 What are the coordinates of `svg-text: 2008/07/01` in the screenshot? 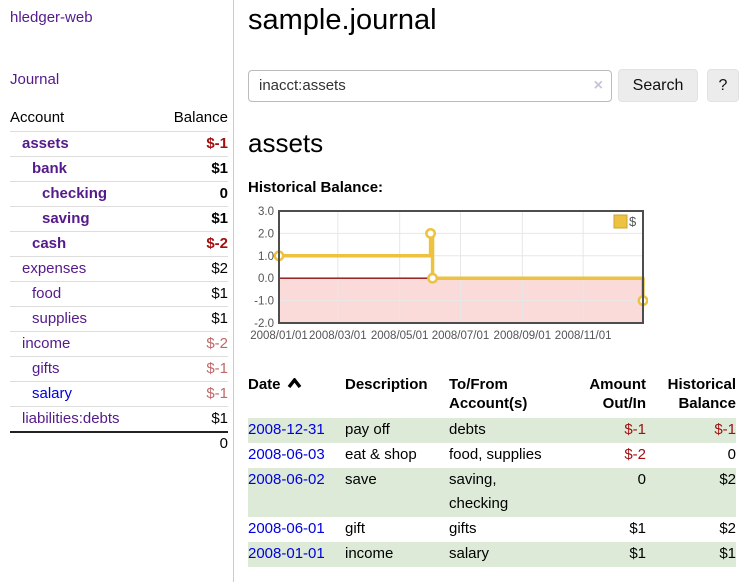 It's located at (461, 336).